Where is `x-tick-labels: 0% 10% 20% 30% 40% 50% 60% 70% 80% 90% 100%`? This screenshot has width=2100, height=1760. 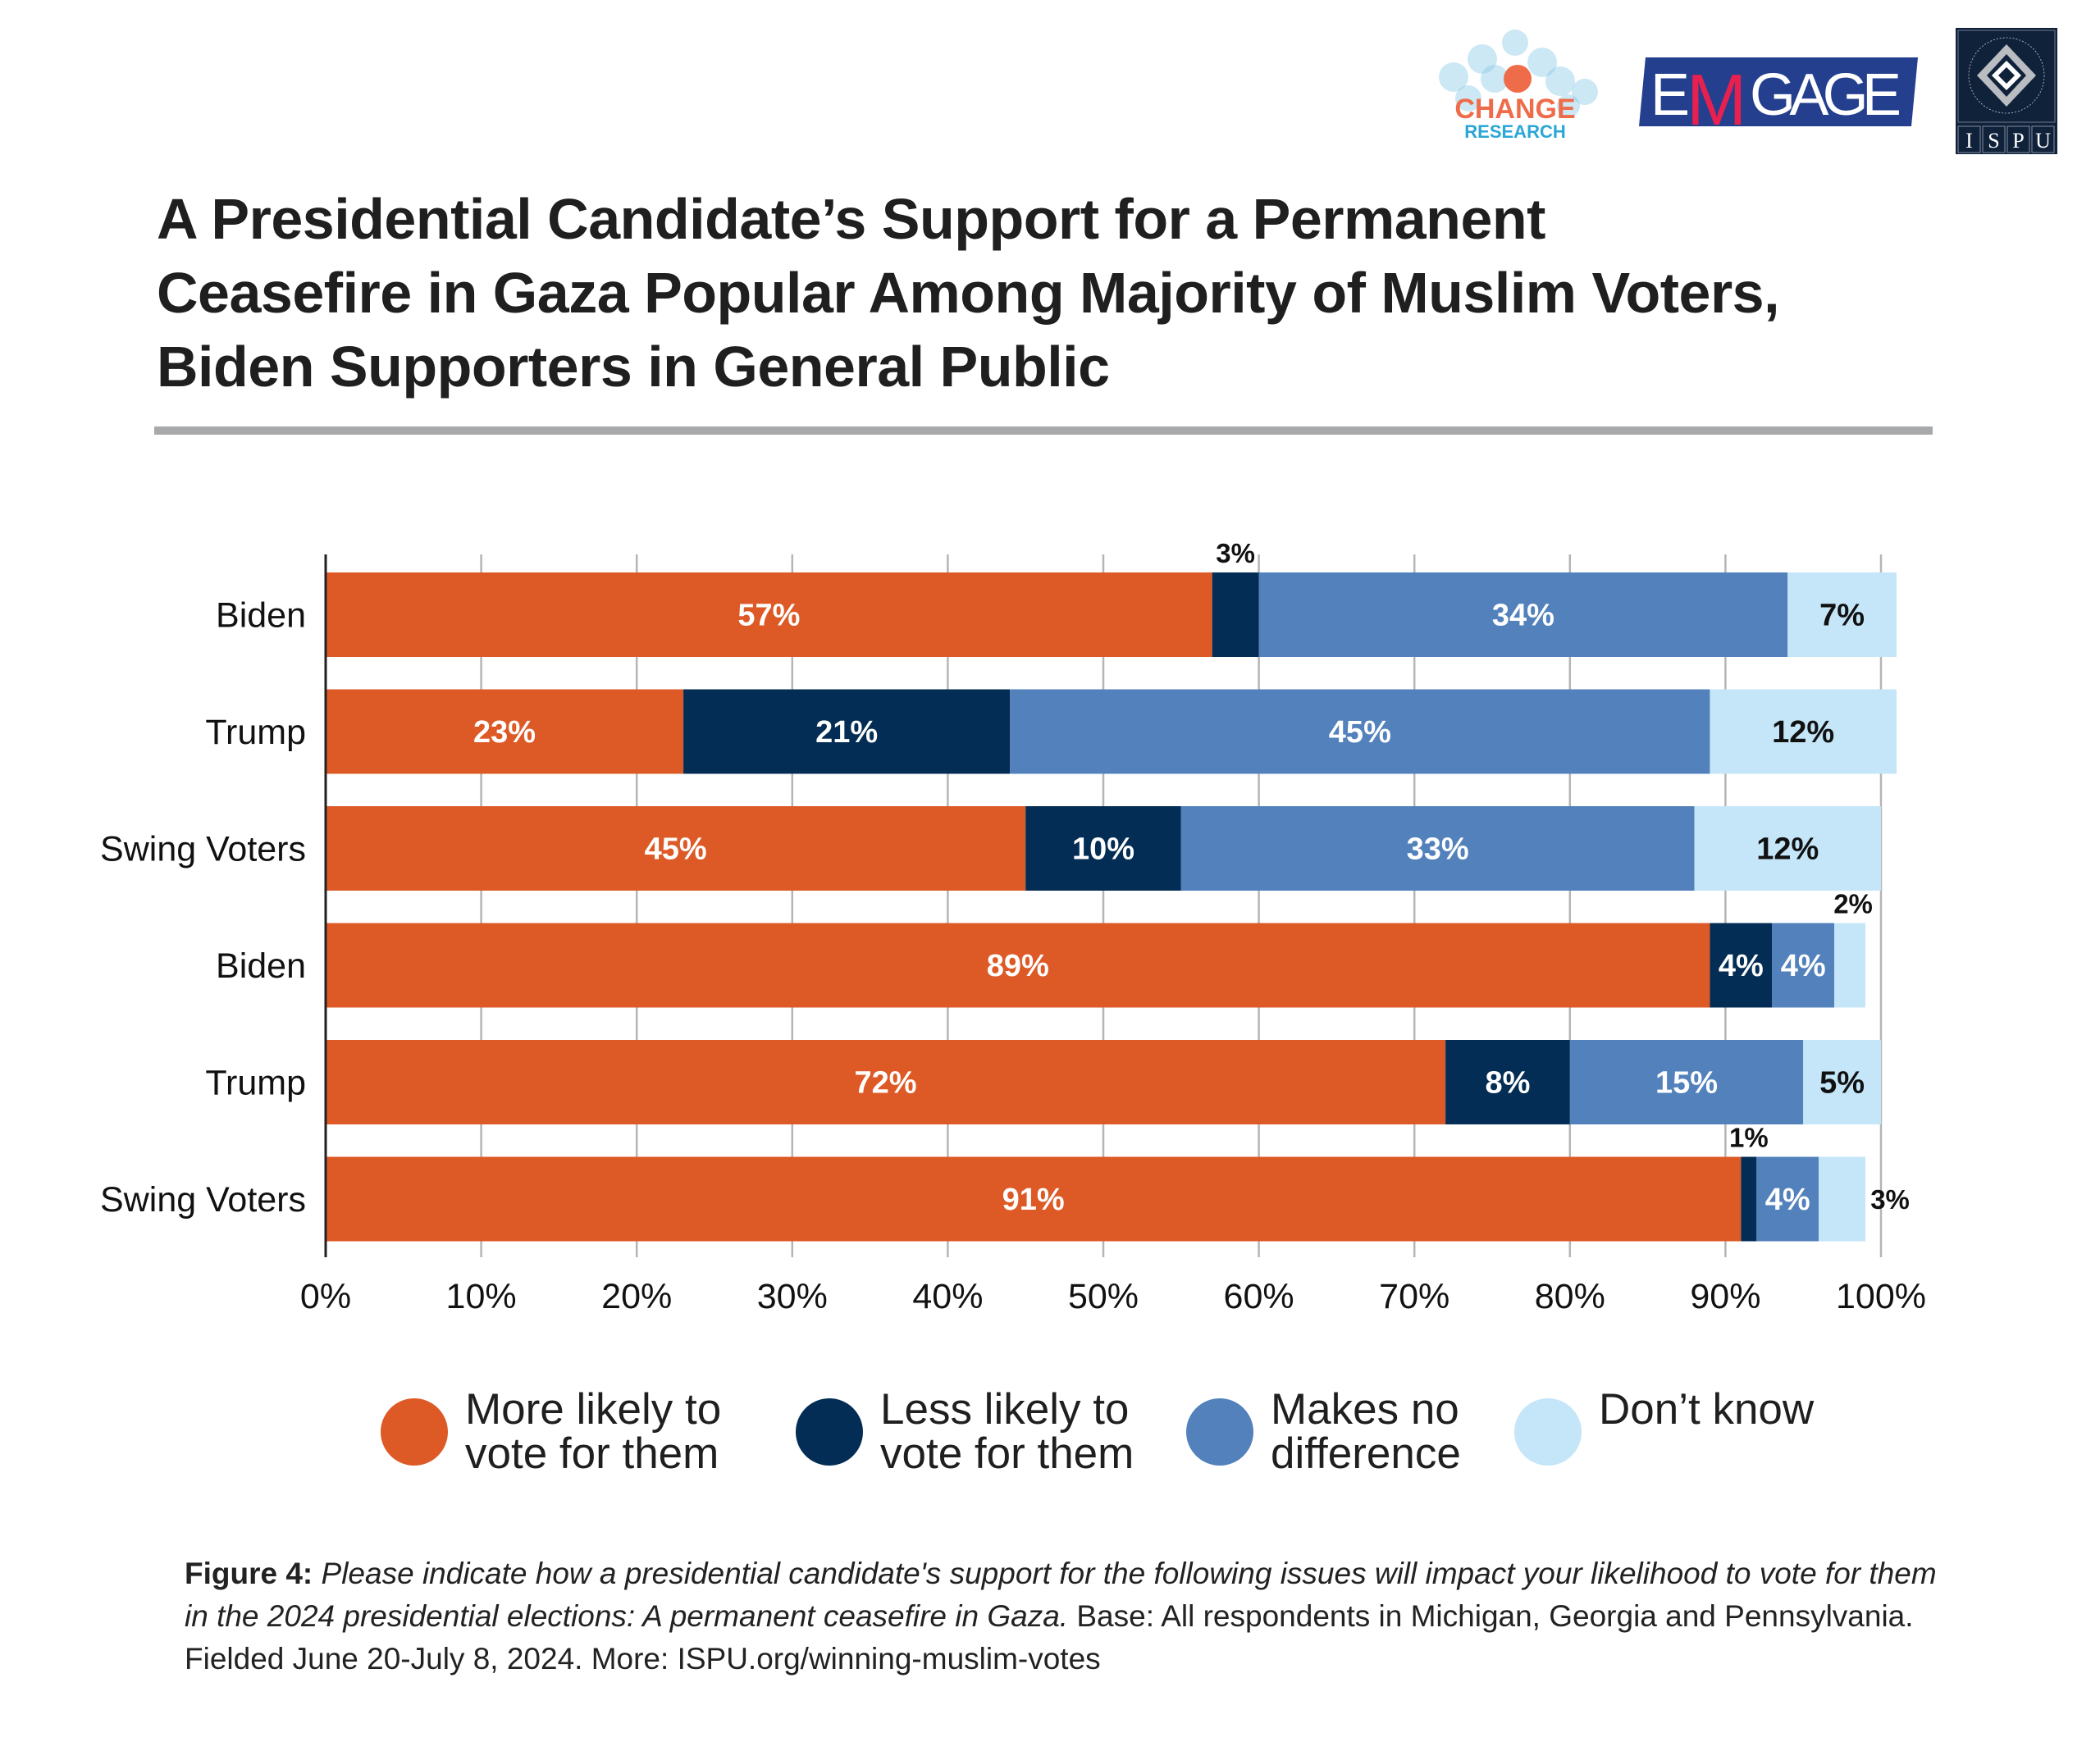 x-tick-labels: 0% 10% 20% 30% 40% 50% 60% 70% 80% 90% 100% is located at coordinates (1113, 1296).